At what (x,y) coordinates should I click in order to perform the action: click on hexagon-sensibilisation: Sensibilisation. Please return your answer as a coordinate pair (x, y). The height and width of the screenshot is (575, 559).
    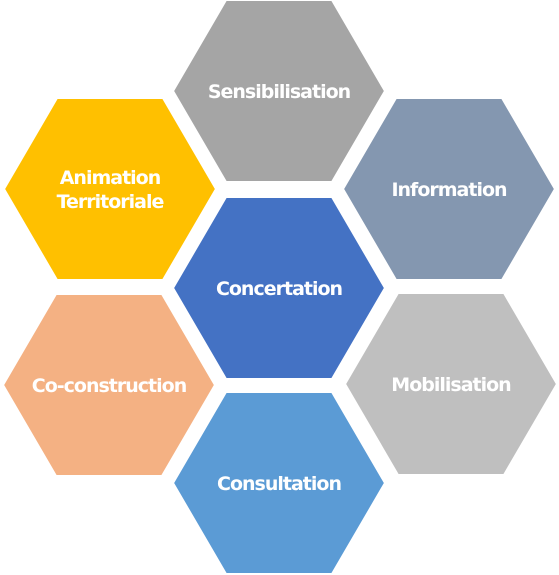
    Looking at the image, I should click on (279, 91).